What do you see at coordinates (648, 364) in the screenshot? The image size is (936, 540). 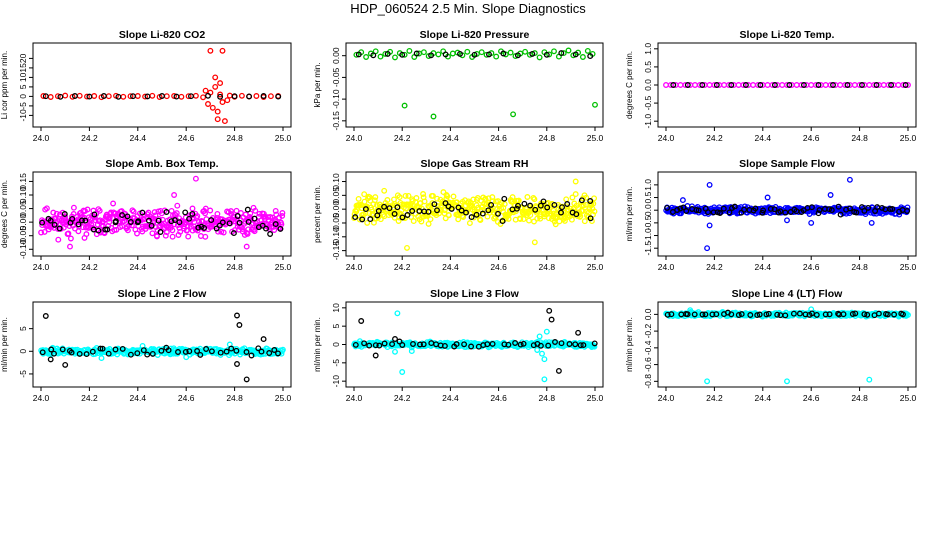 I see `y-tick-label: -0.6` at bounding box center [648, 364].